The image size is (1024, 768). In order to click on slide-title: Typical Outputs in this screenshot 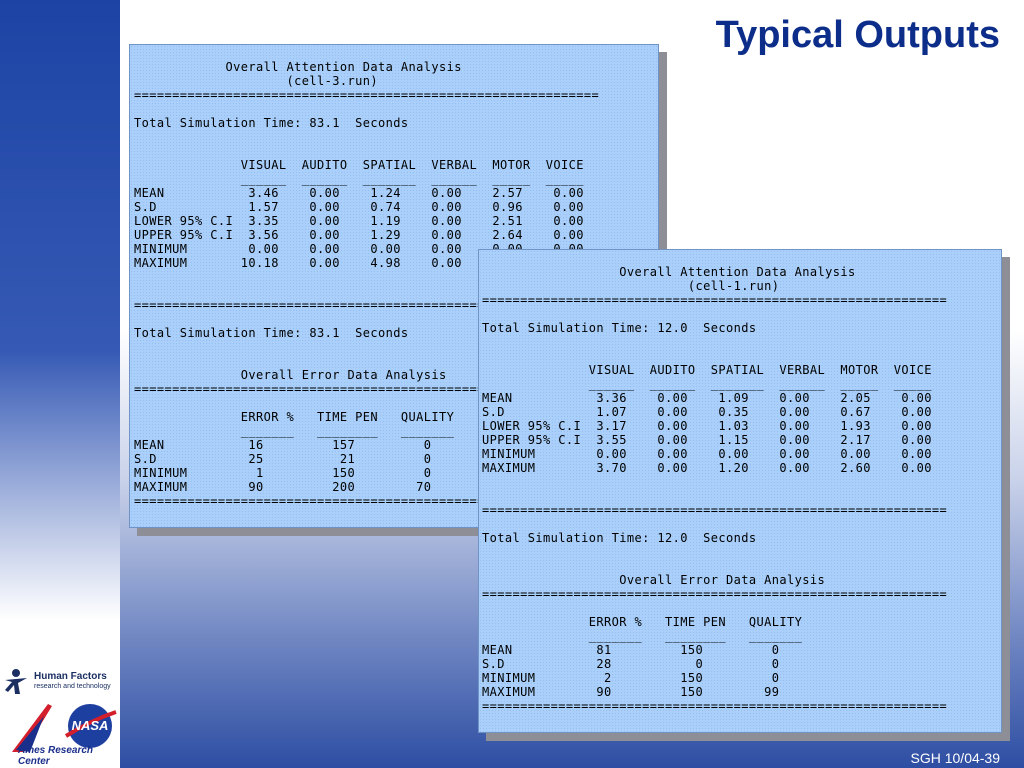, I will do `click(857, 35)`.